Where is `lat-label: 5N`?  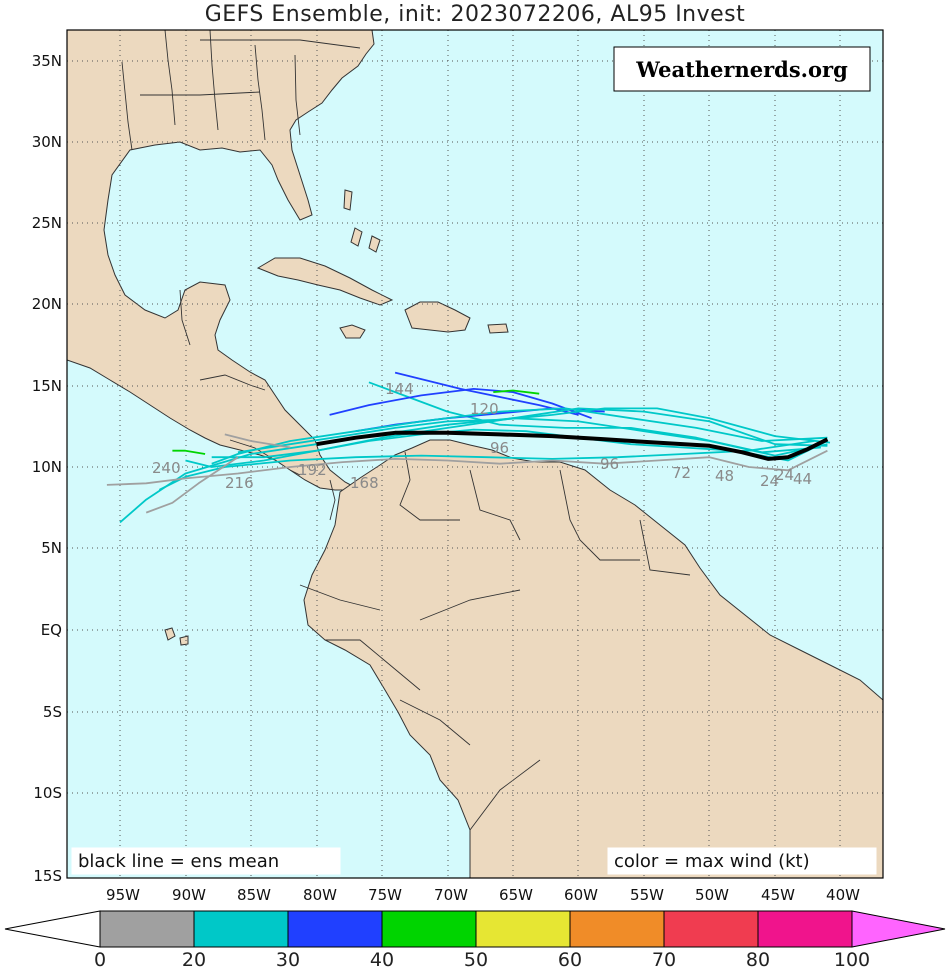 lat-label: 5N is located at coordinates (51, 548).